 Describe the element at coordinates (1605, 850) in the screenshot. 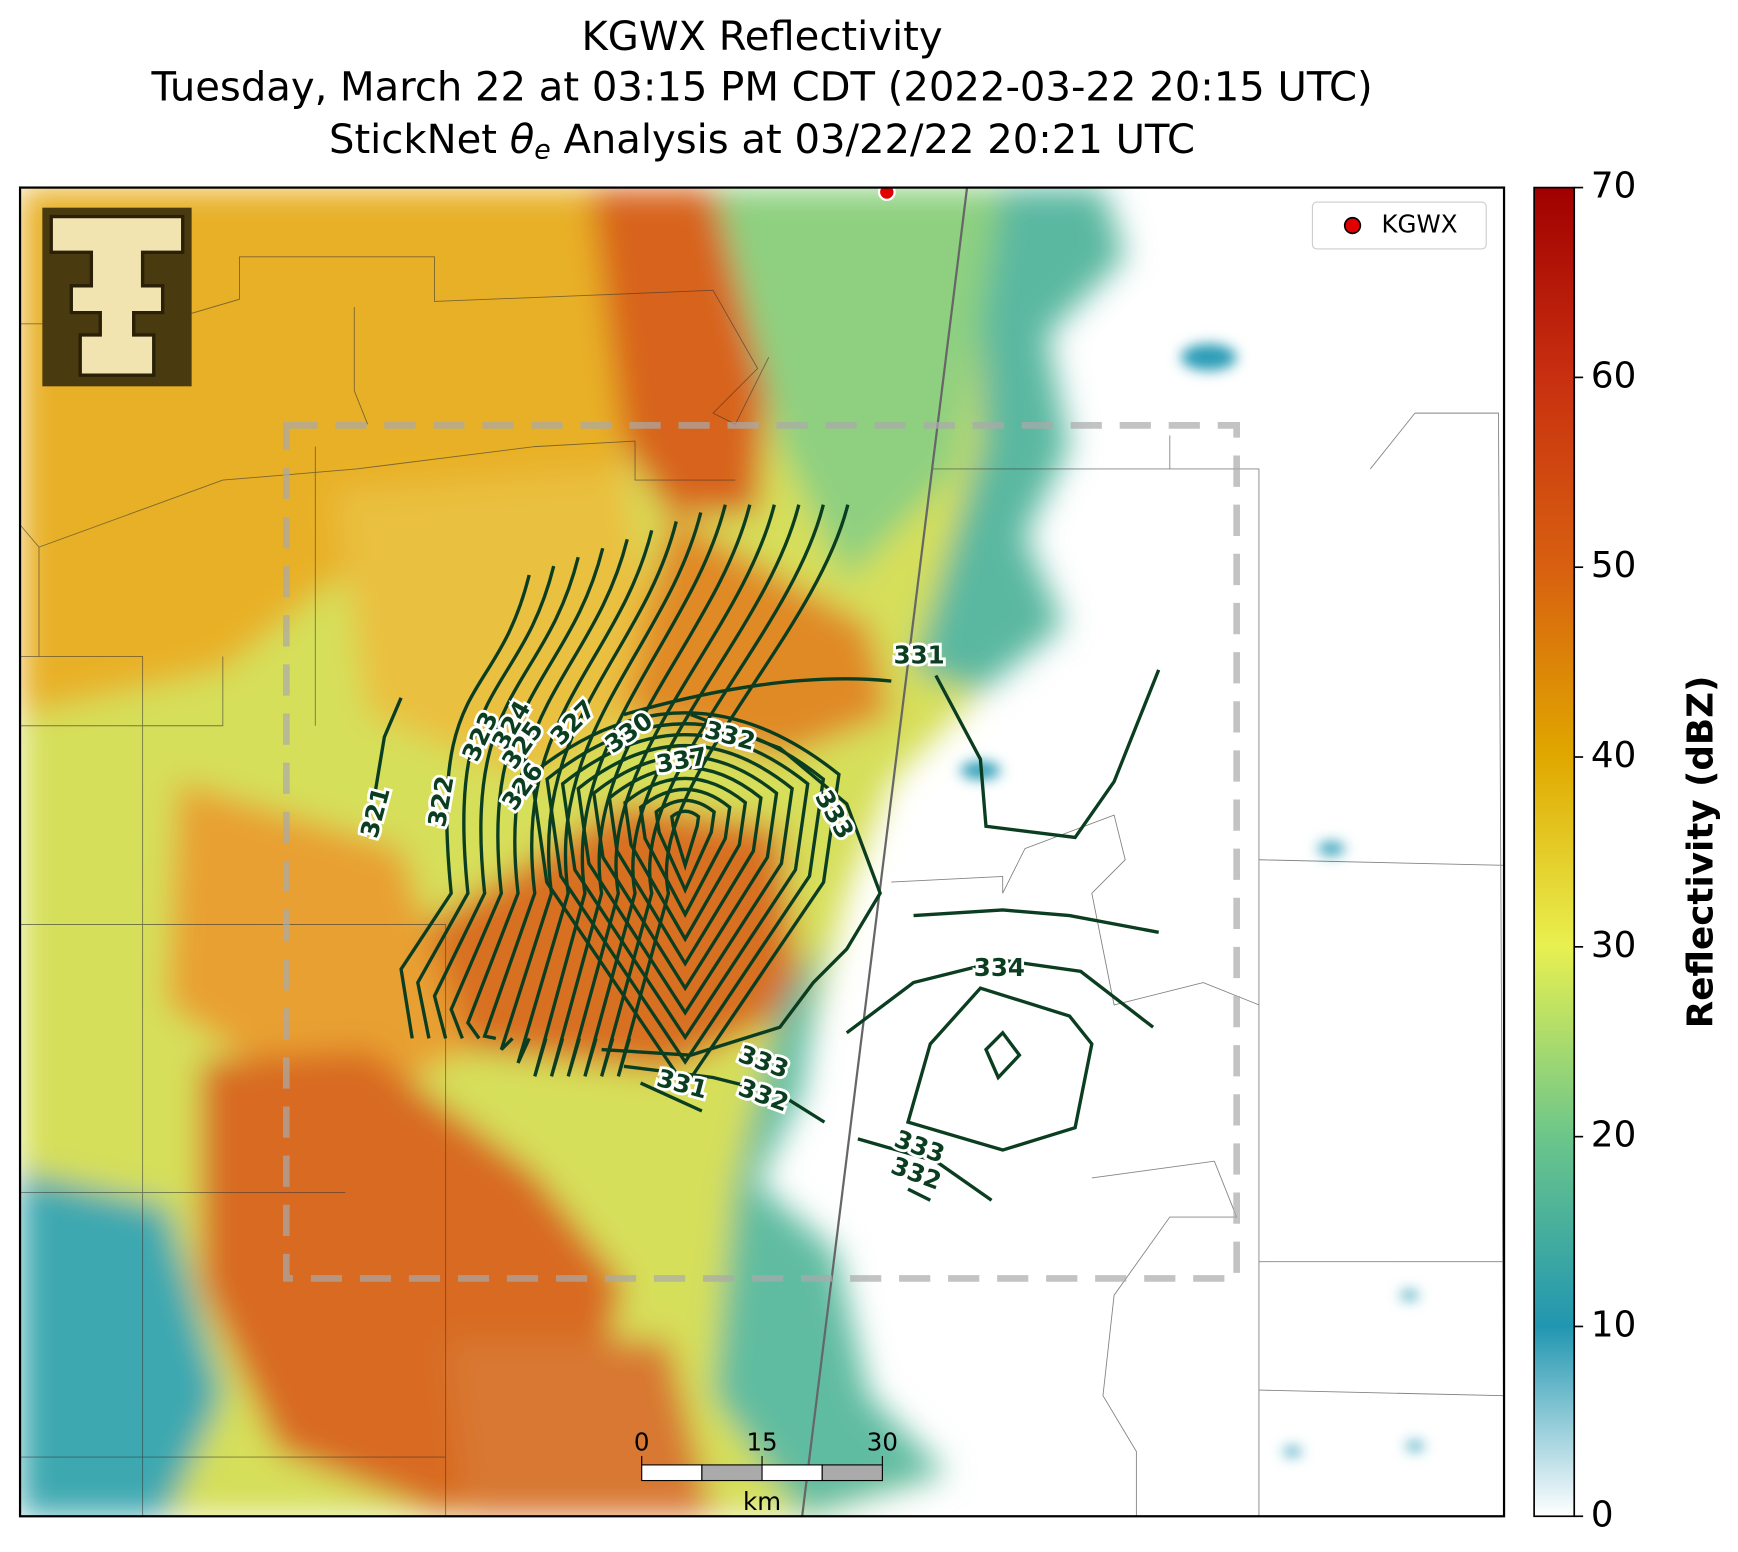

I see `colorbar-axis: 0 10 20 30 40 50 60 70` at that location.